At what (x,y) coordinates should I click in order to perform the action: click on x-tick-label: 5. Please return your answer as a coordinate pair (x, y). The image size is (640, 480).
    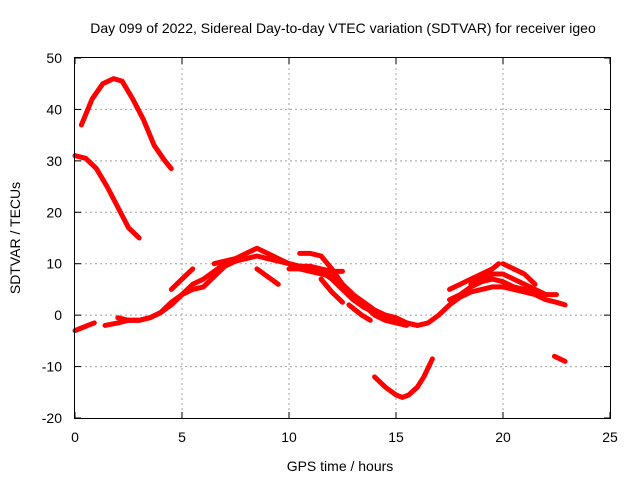
    Looking at the image, I should click on (182, 437).